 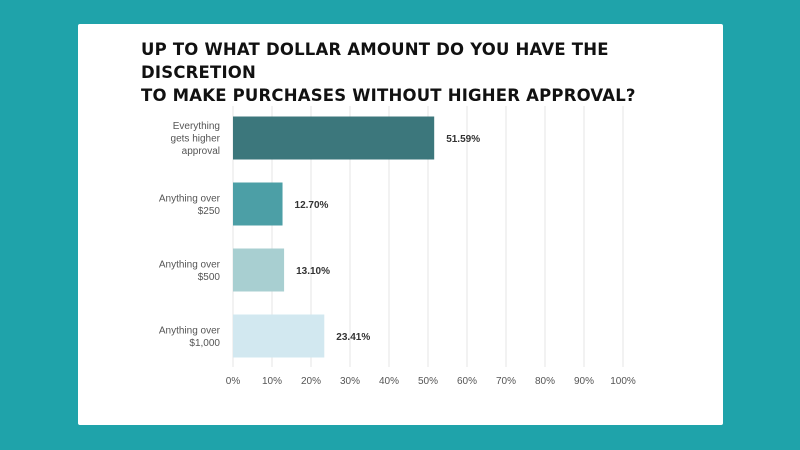 What do you see at coordinates (389, 381) in the screenshot?
I see `x-tick-label: 40%` at bounding box center [389, 381].